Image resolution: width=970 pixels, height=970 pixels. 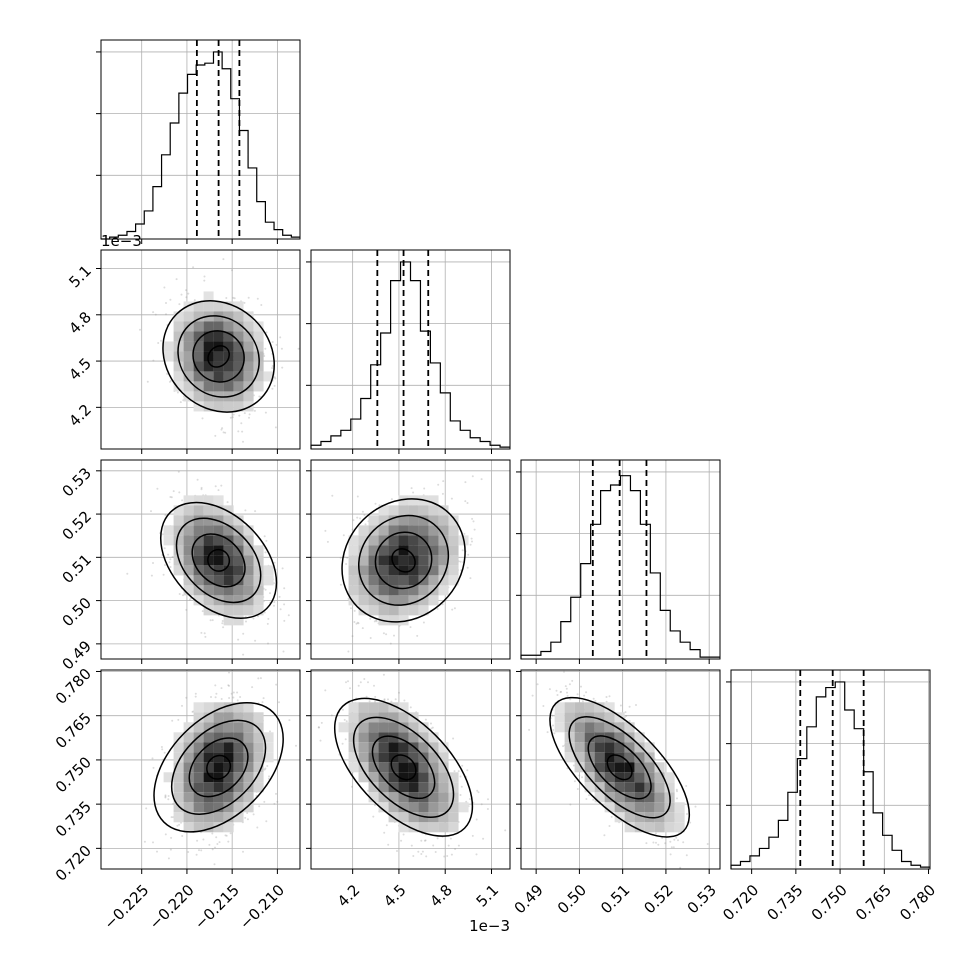 I want to click on contour-outer, so click(x=218, y=356).